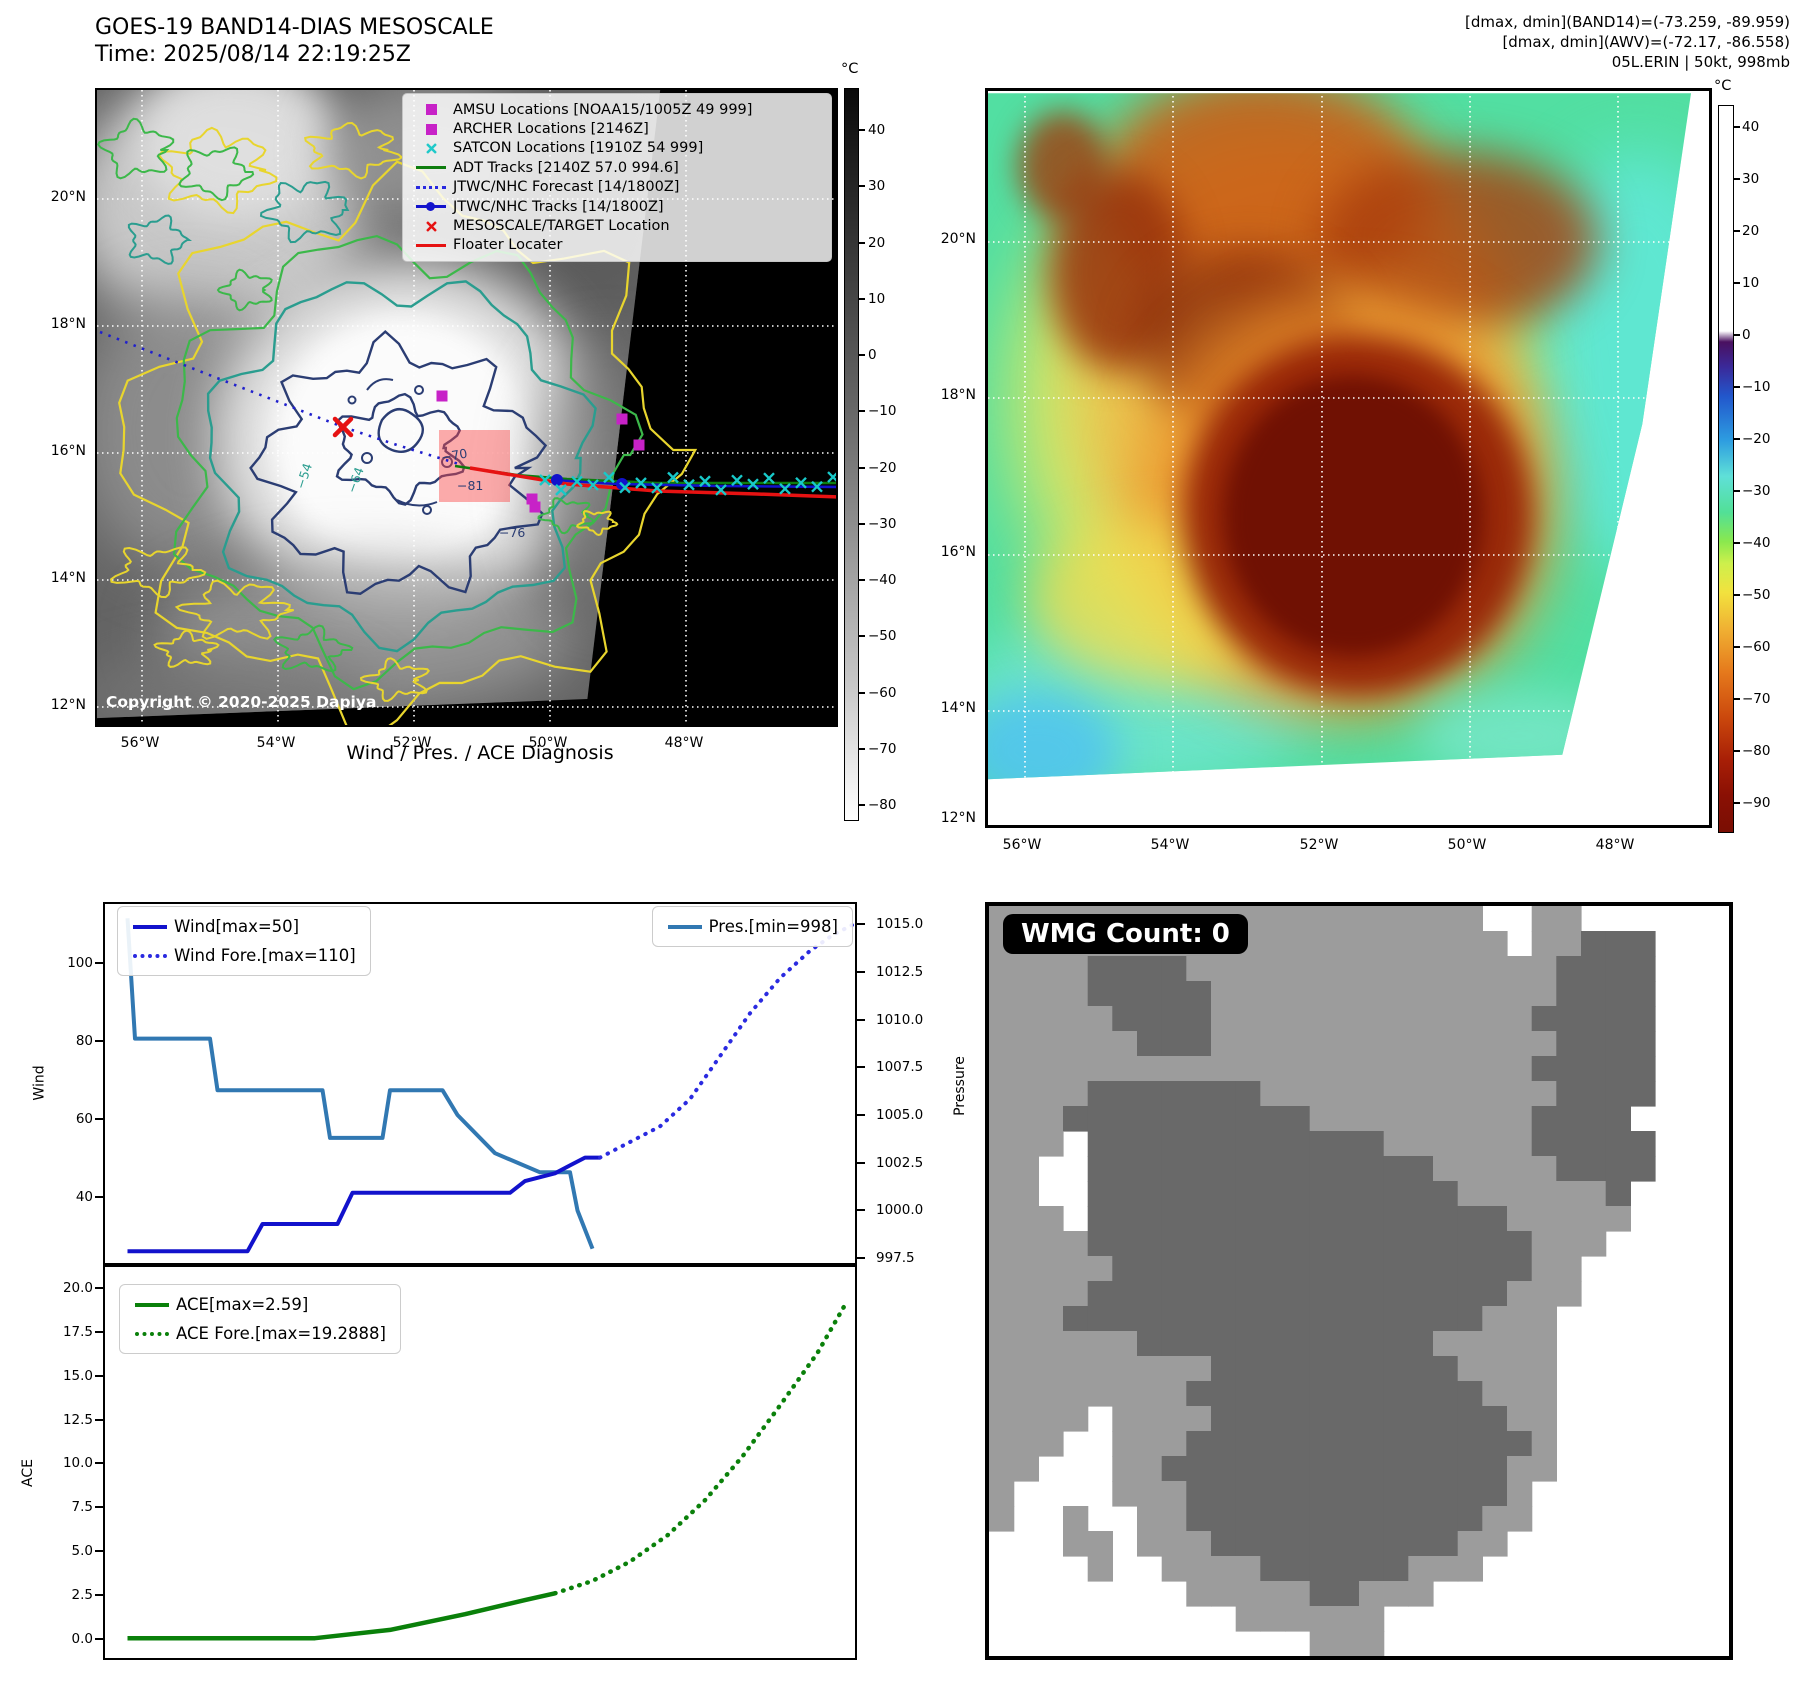  What do you see at coordinates (752, 926) in the screenshot?
I see `pressure-legend: Pres.[min=998]` at bounding box center [752, 926].